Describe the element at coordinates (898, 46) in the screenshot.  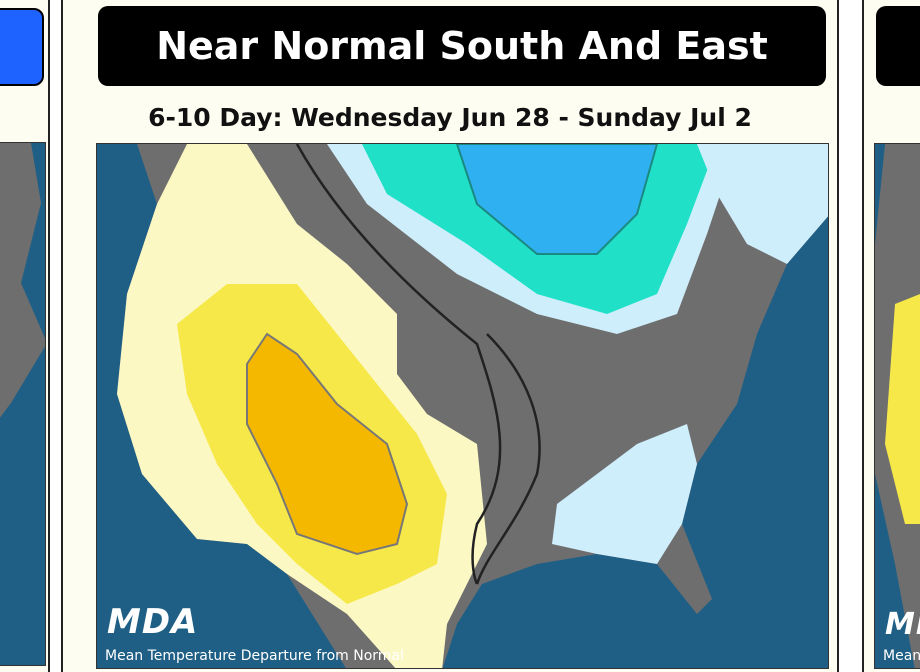
I see `next-title-box` at that location.